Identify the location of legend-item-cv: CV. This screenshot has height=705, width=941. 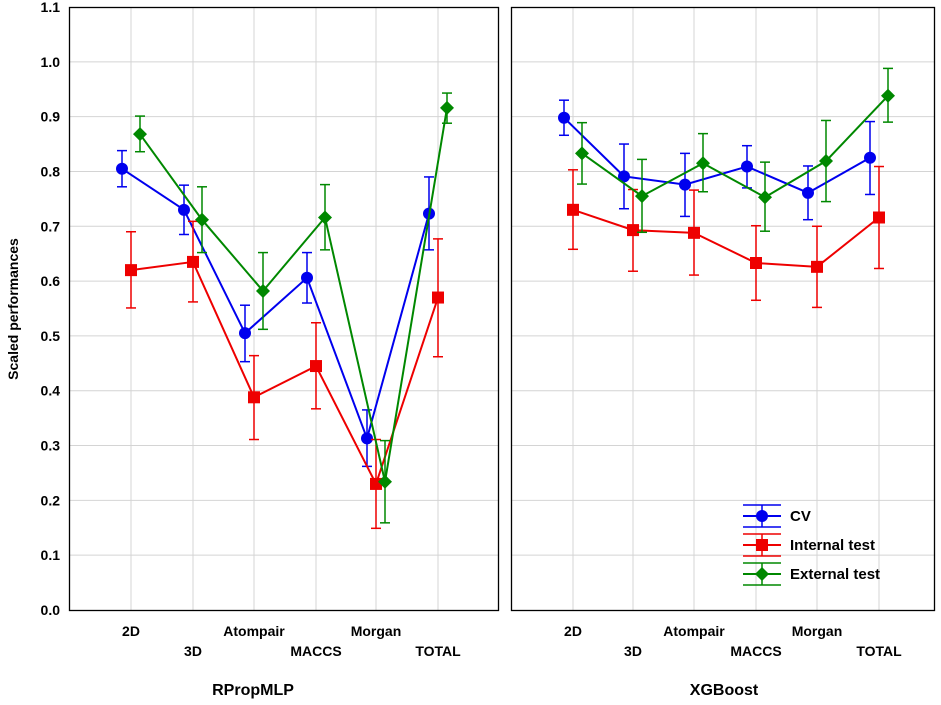
(777, 516).